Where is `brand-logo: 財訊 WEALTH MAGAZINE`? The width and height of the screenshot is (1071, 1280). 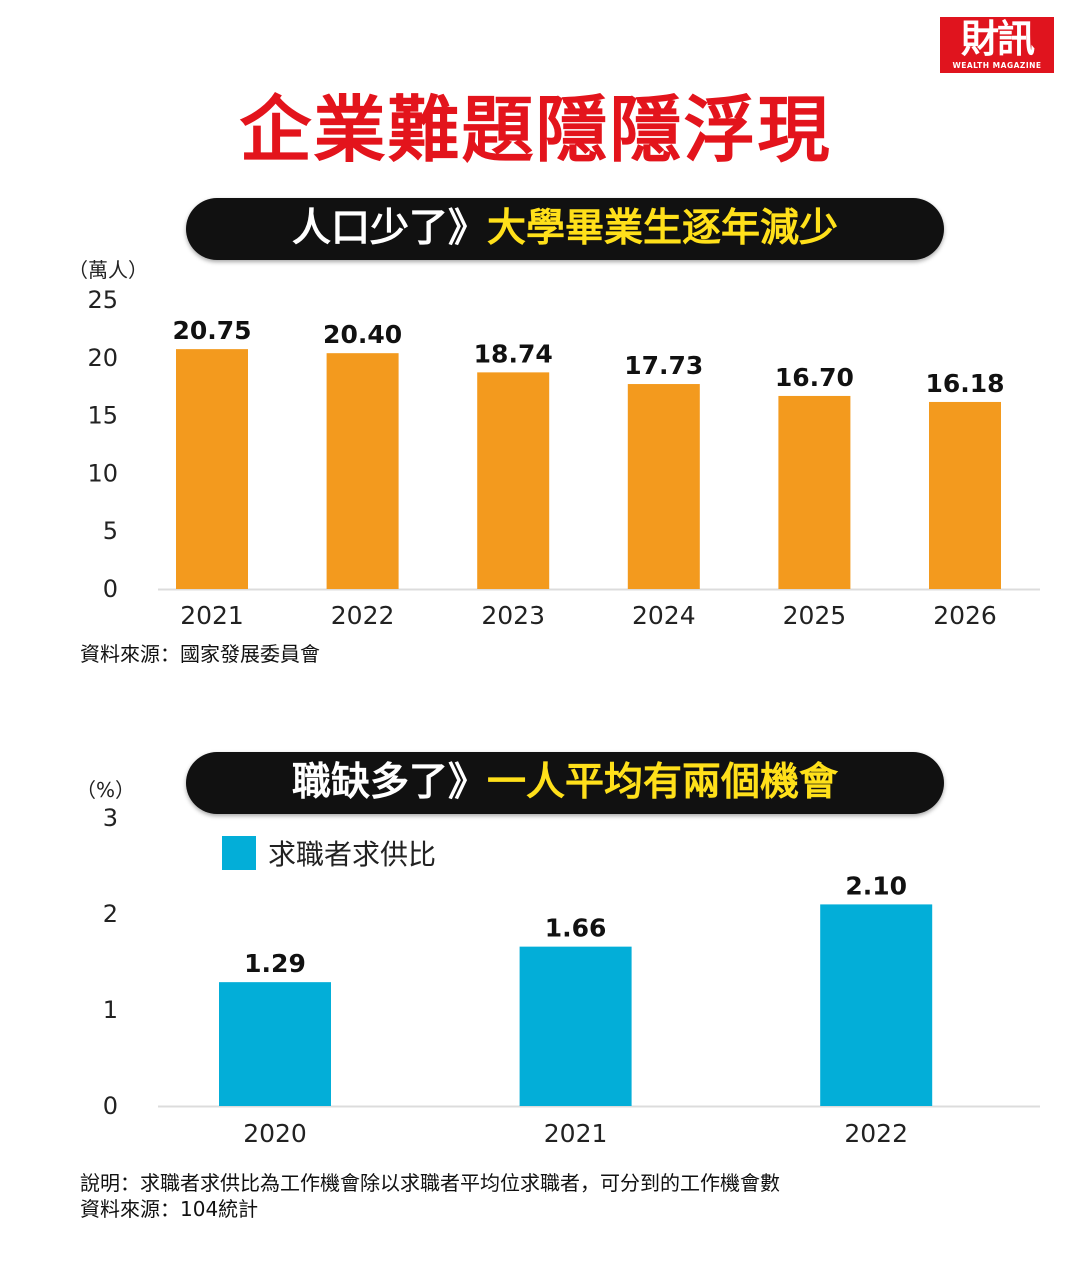
brand-logo: 財訊 WEALTH MAGAZINE is located at coordinates (997, 45).